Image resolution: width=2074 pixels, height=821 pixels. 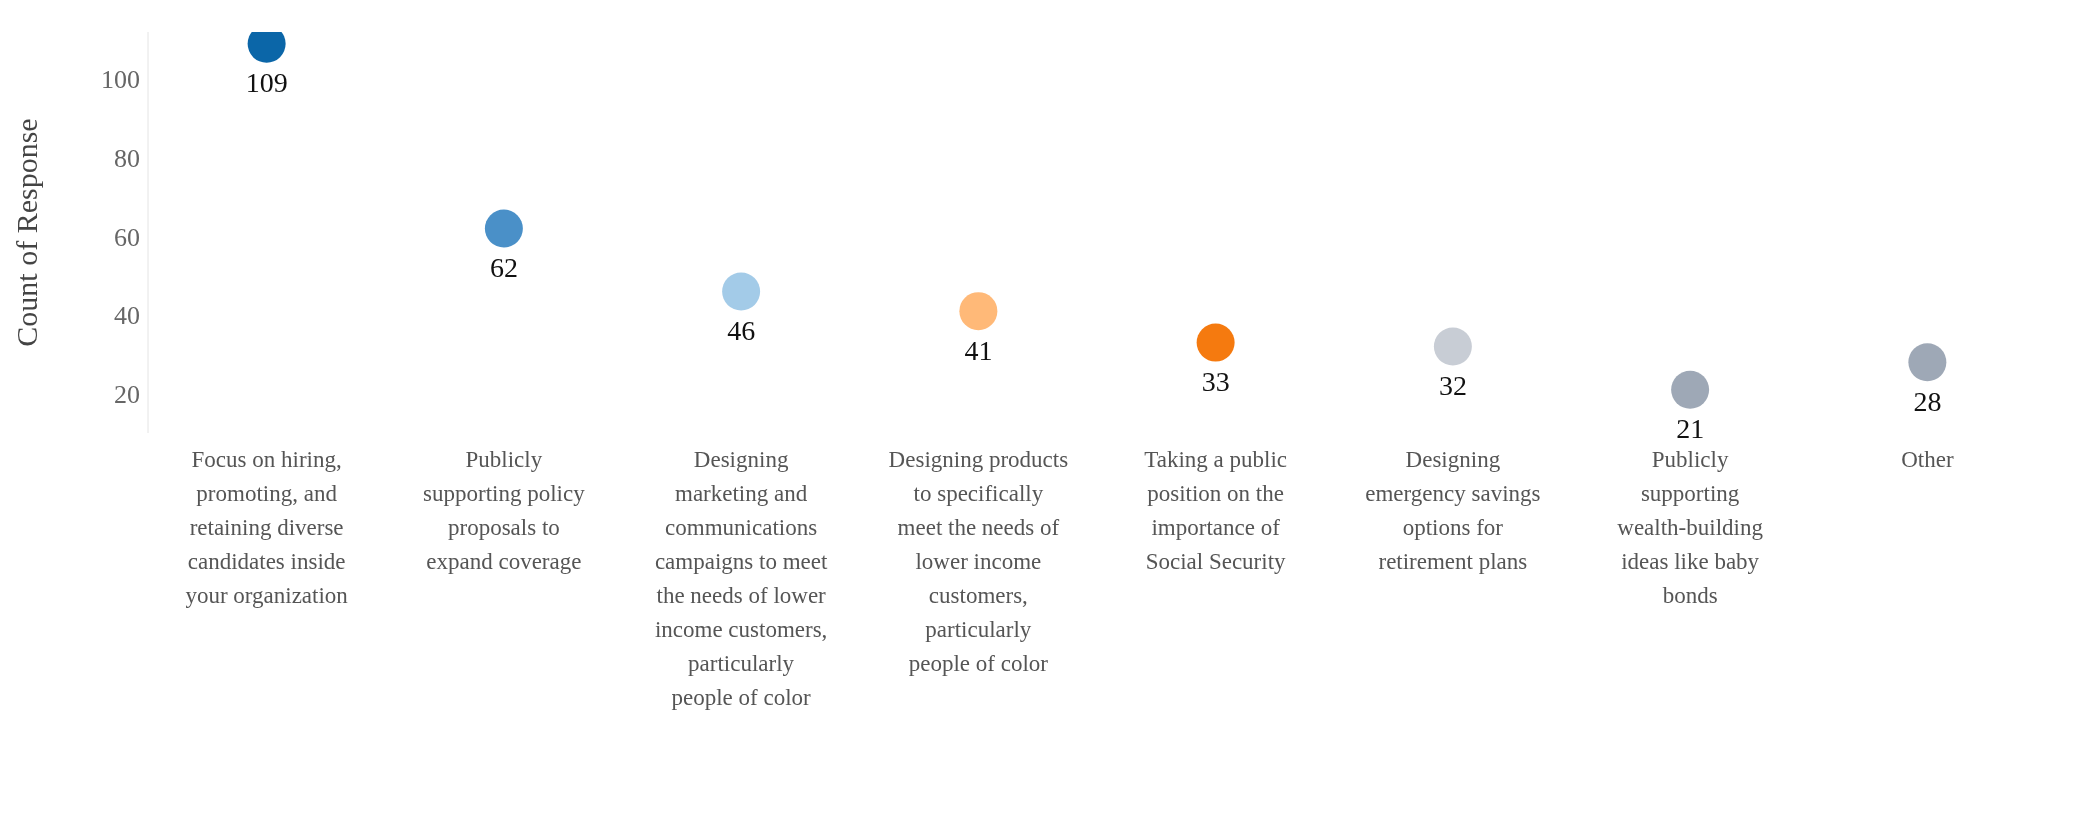 I want to click on y-tick-label: 60, so click(x=127, y=237).